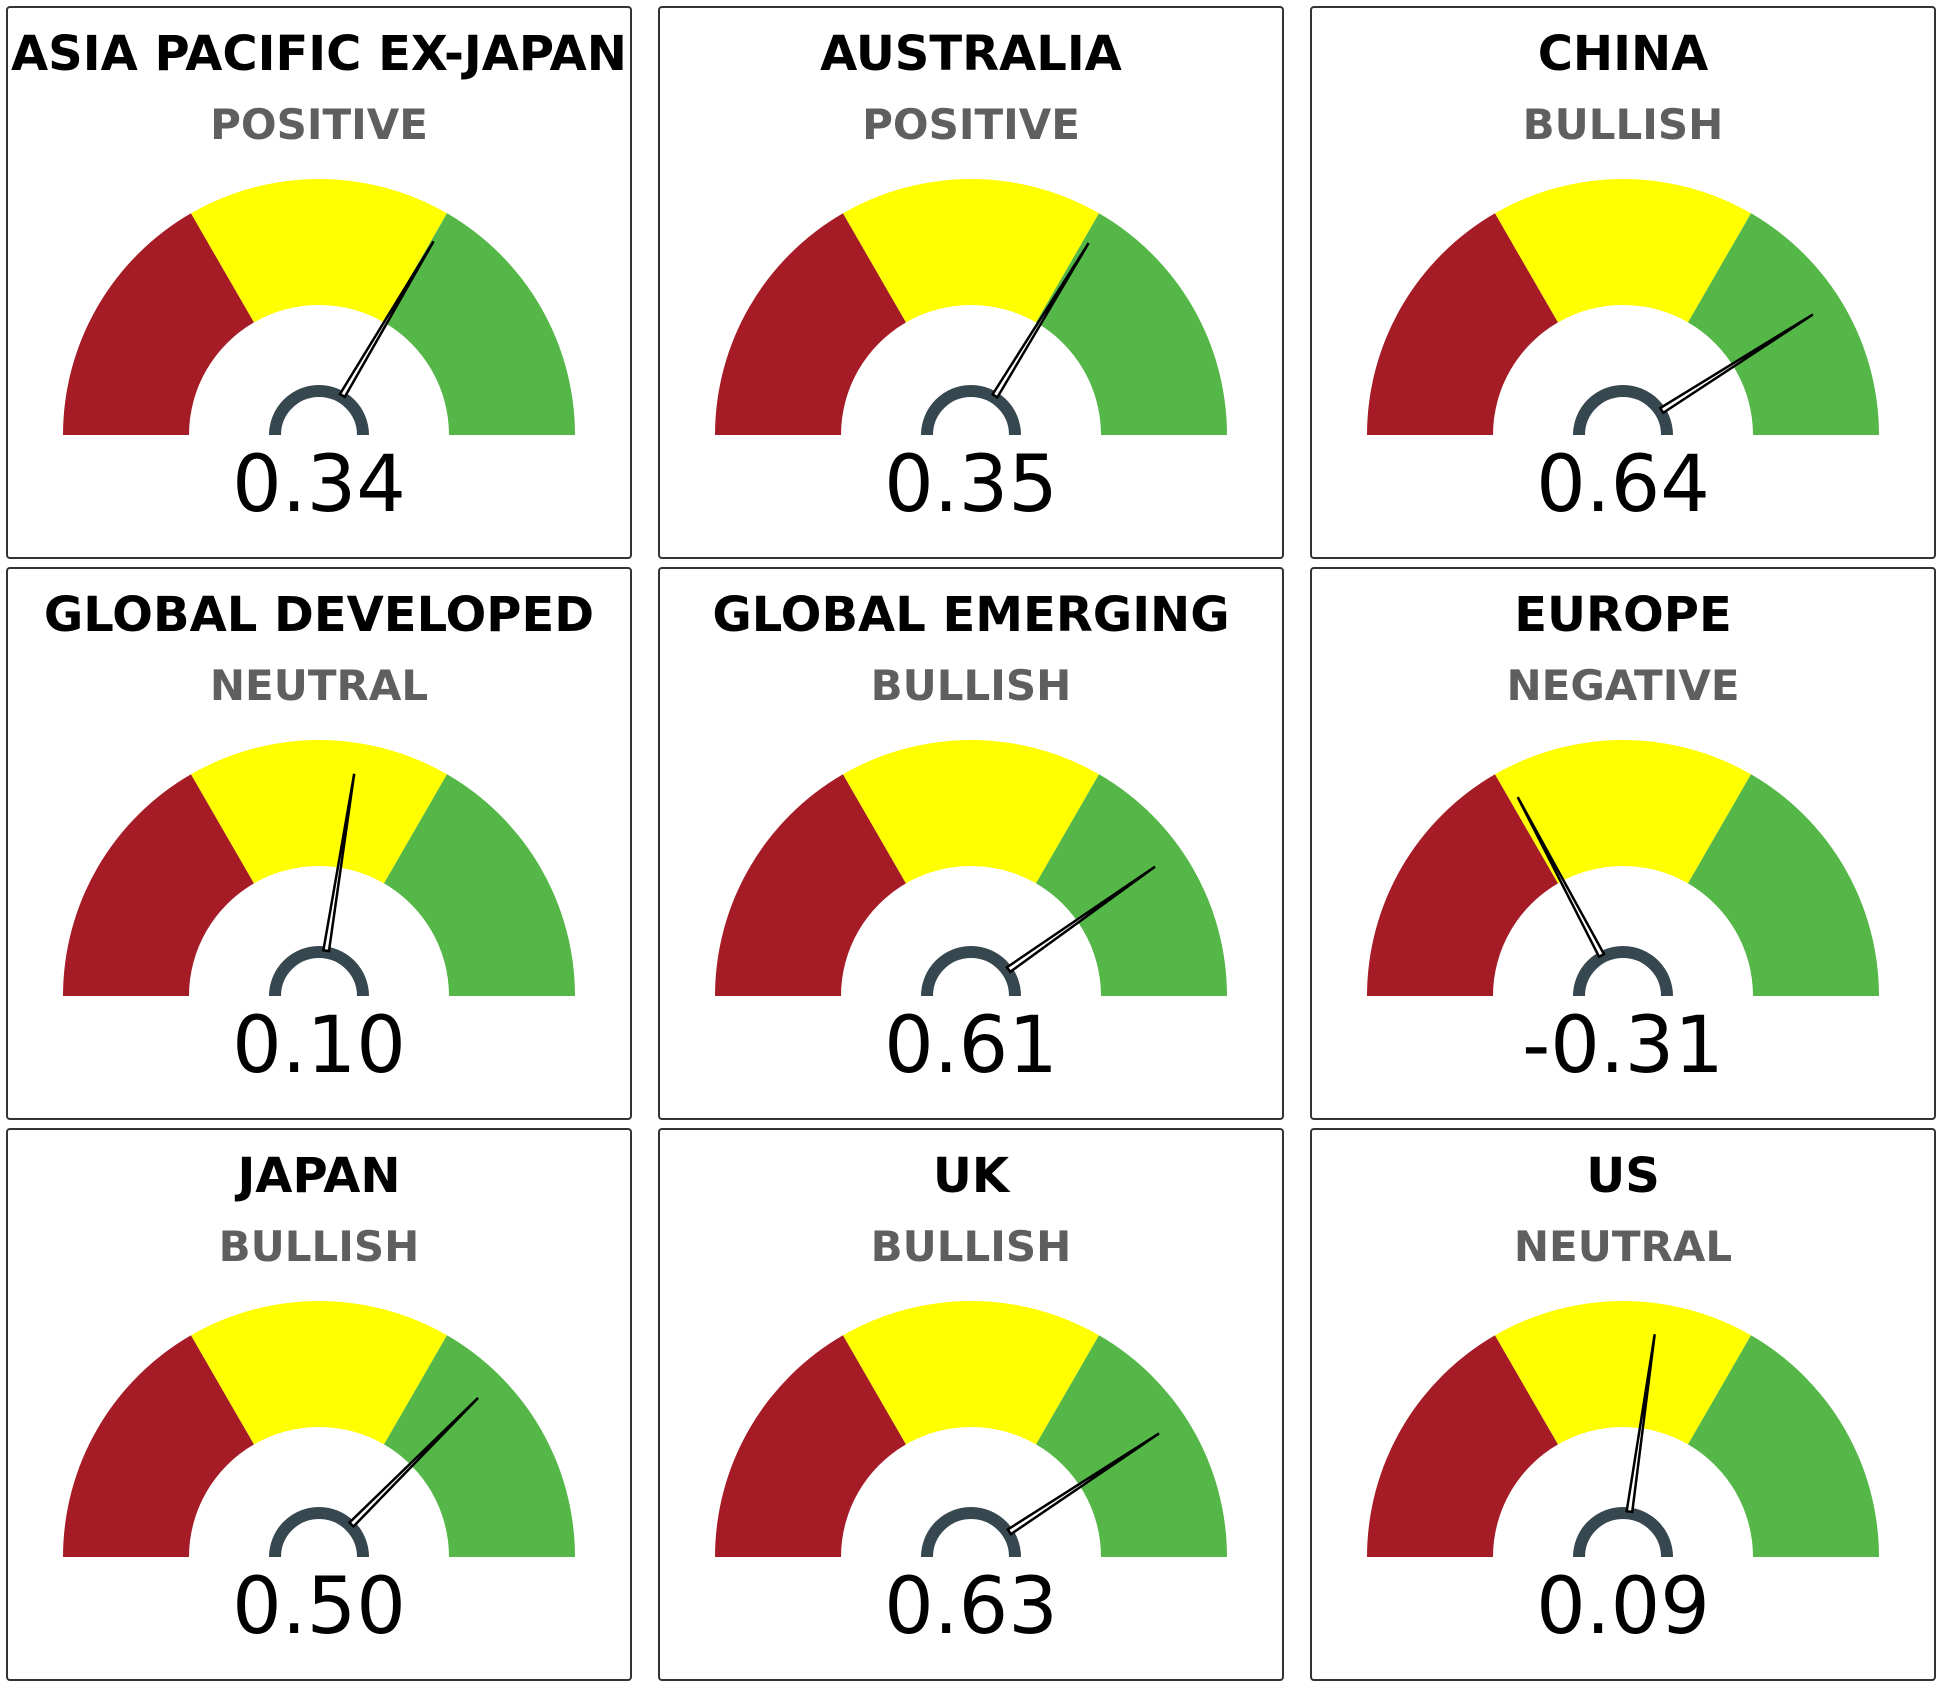 This screenshot has height=1685, width=1940. I want to click on gauge-card-uk: UK BULLISH 0.63, so click(971, 1404).